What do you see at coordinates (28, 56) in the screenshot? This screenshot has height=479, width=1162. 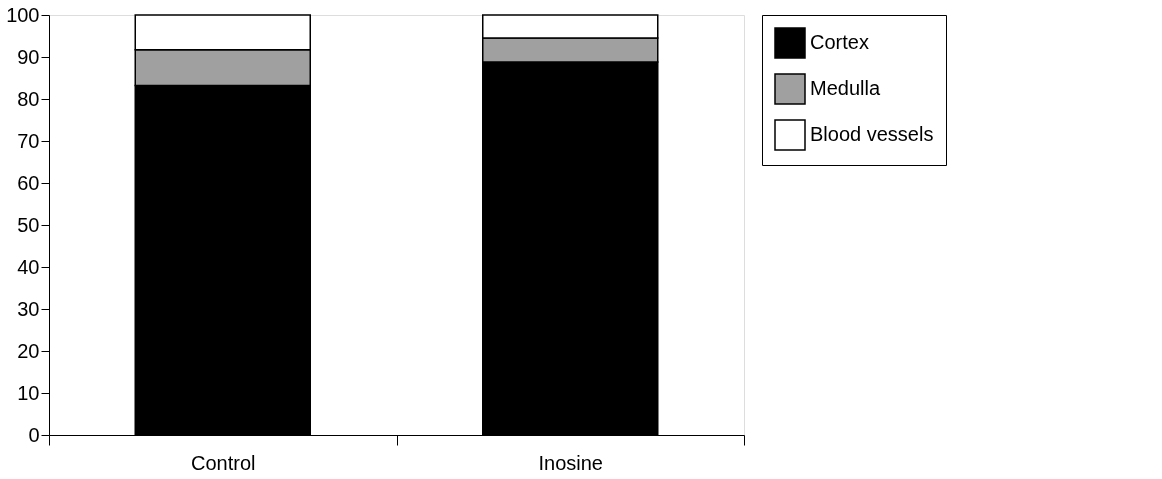 I see `y-tick-label: 90` at bounding box center [28, 56].